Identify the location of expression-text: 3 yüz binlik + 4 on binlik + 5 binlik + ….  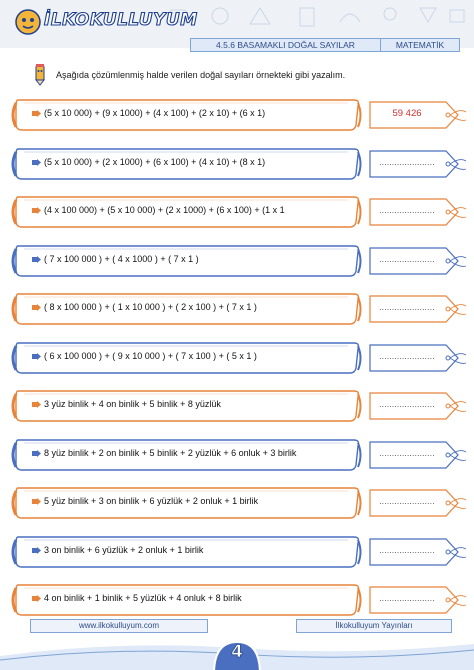
(132, 404).